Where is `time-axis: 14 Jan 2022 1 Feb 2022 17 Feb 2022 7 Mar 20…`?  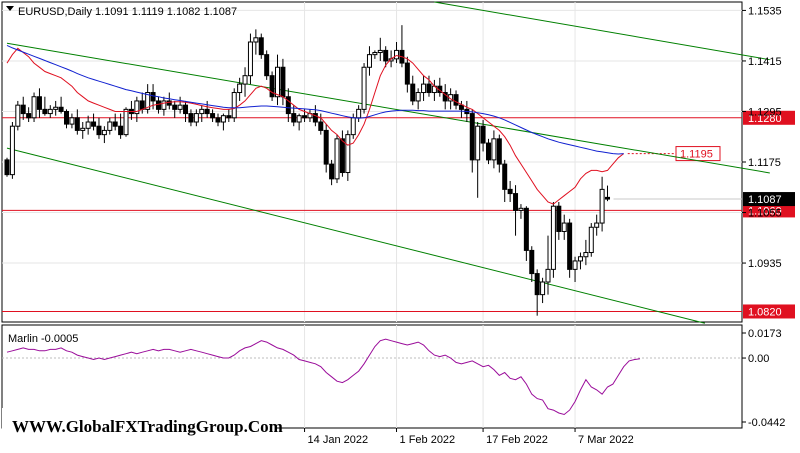 time-axis: 14 Jan 2022 1 Feb 2022 17 Feb 2022 7 Mar 20… is located at coordinates (469, 437).